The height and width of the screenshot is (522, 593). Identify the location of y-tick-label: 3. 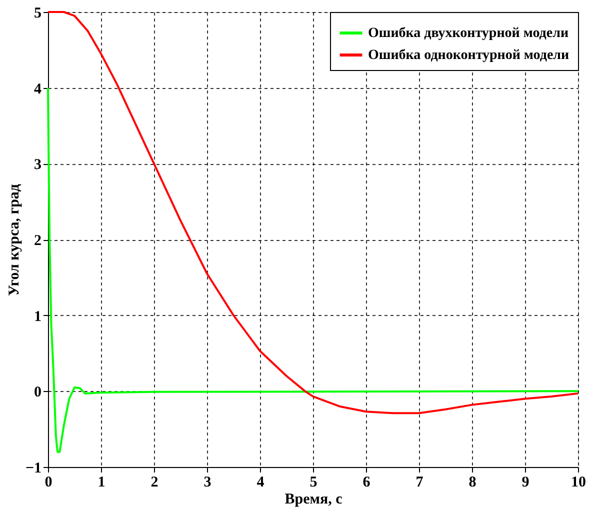
(38, 165).